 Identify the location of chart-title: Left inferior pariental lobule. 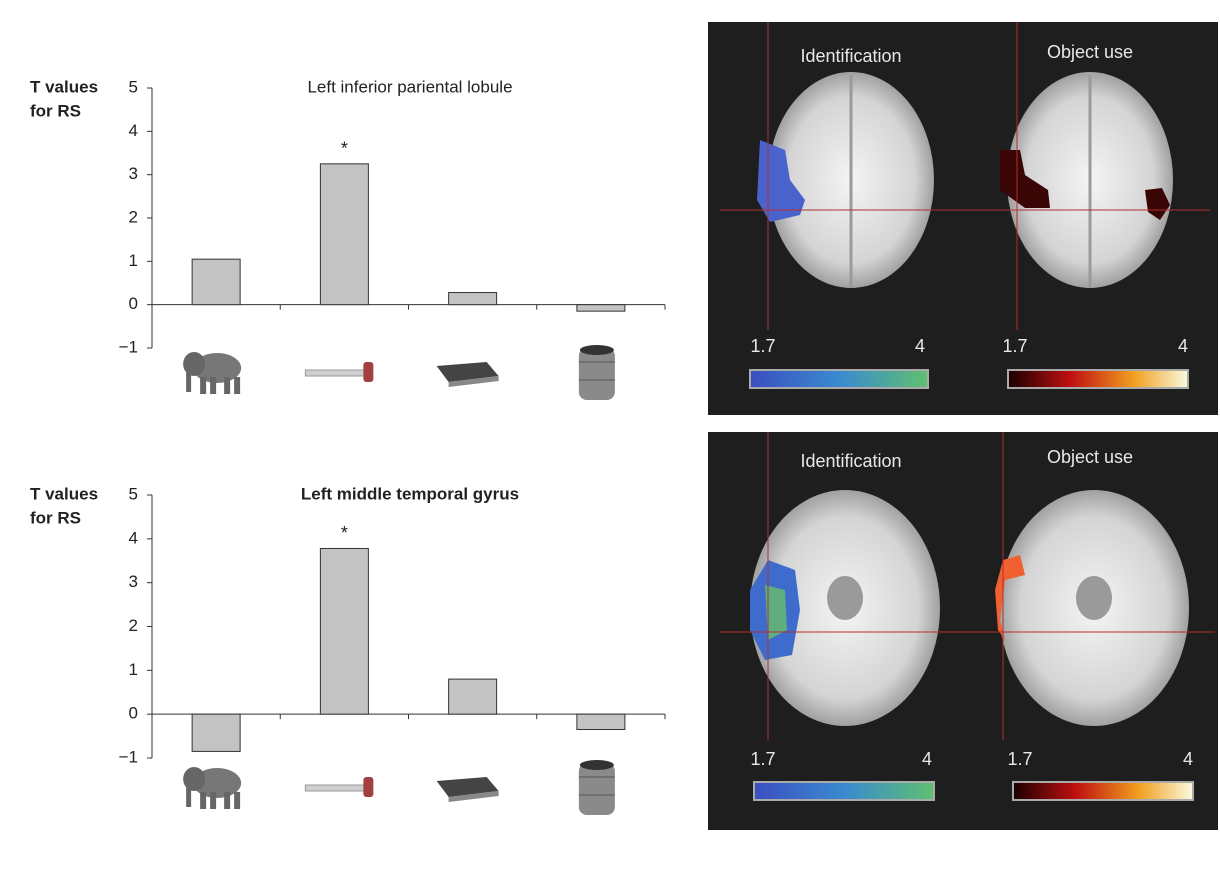
(409, 86).